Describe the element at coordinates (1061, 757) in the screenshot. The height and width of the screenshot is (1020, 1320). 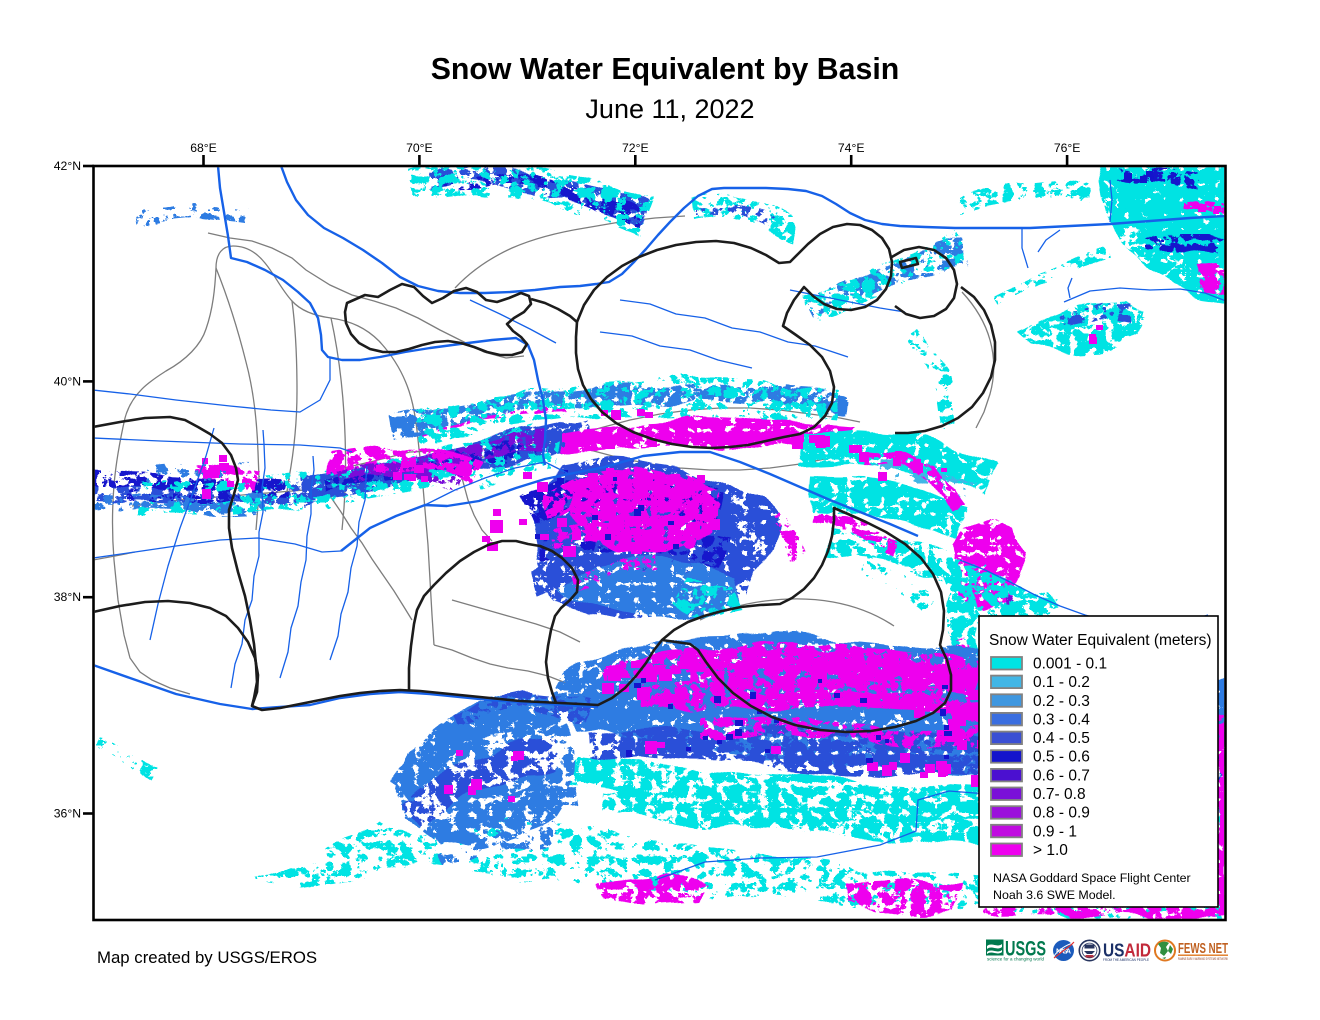
I see `svg-text: 0.5 - 0.6` at that location.